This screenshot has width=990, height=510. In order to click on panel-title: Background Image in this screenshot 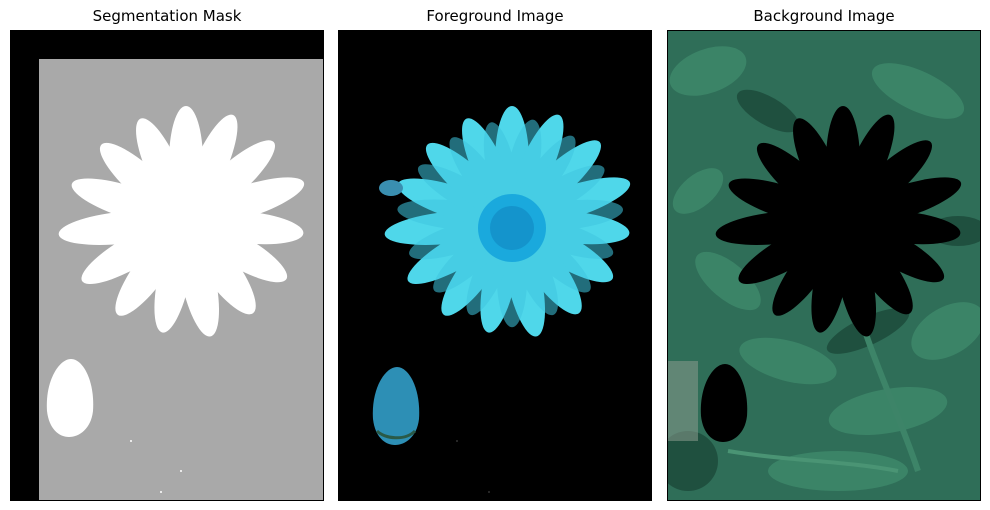, I will do `click(824, 16)`.